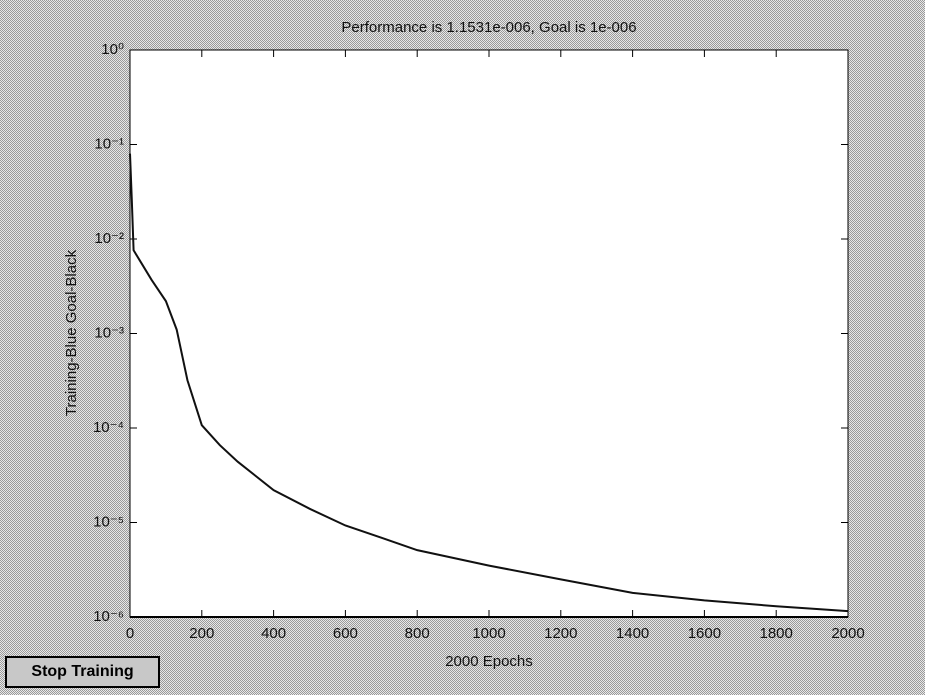  Describe the element at coordinates (82, 672) in the screenshot. I see `stop-training-button: Stop Training` at that location.